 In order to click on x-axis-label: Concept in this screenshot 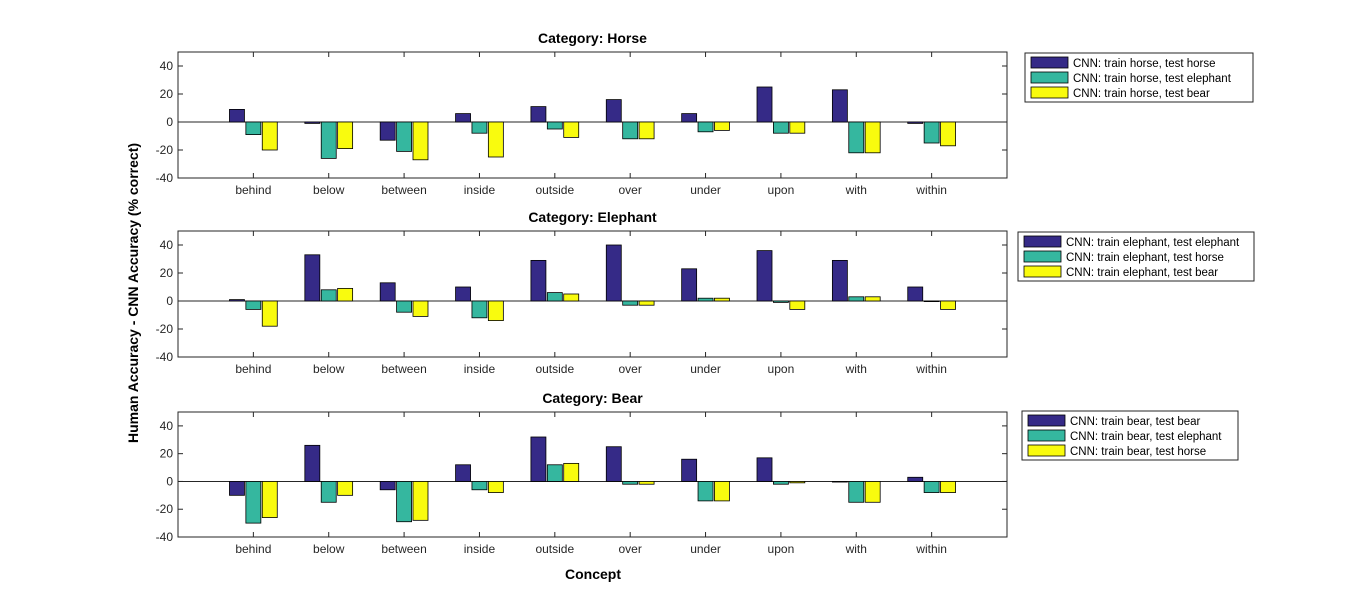, I will do `click(593, 574)`.